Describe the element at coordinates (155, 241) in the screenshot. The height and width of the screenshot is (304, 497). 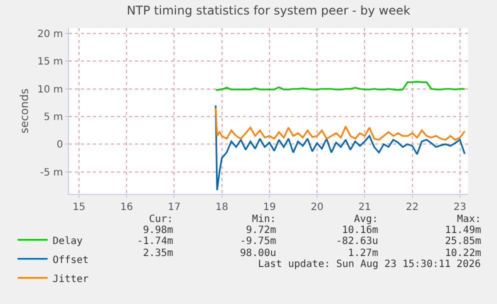
I see `text: -1.74m` at that location.